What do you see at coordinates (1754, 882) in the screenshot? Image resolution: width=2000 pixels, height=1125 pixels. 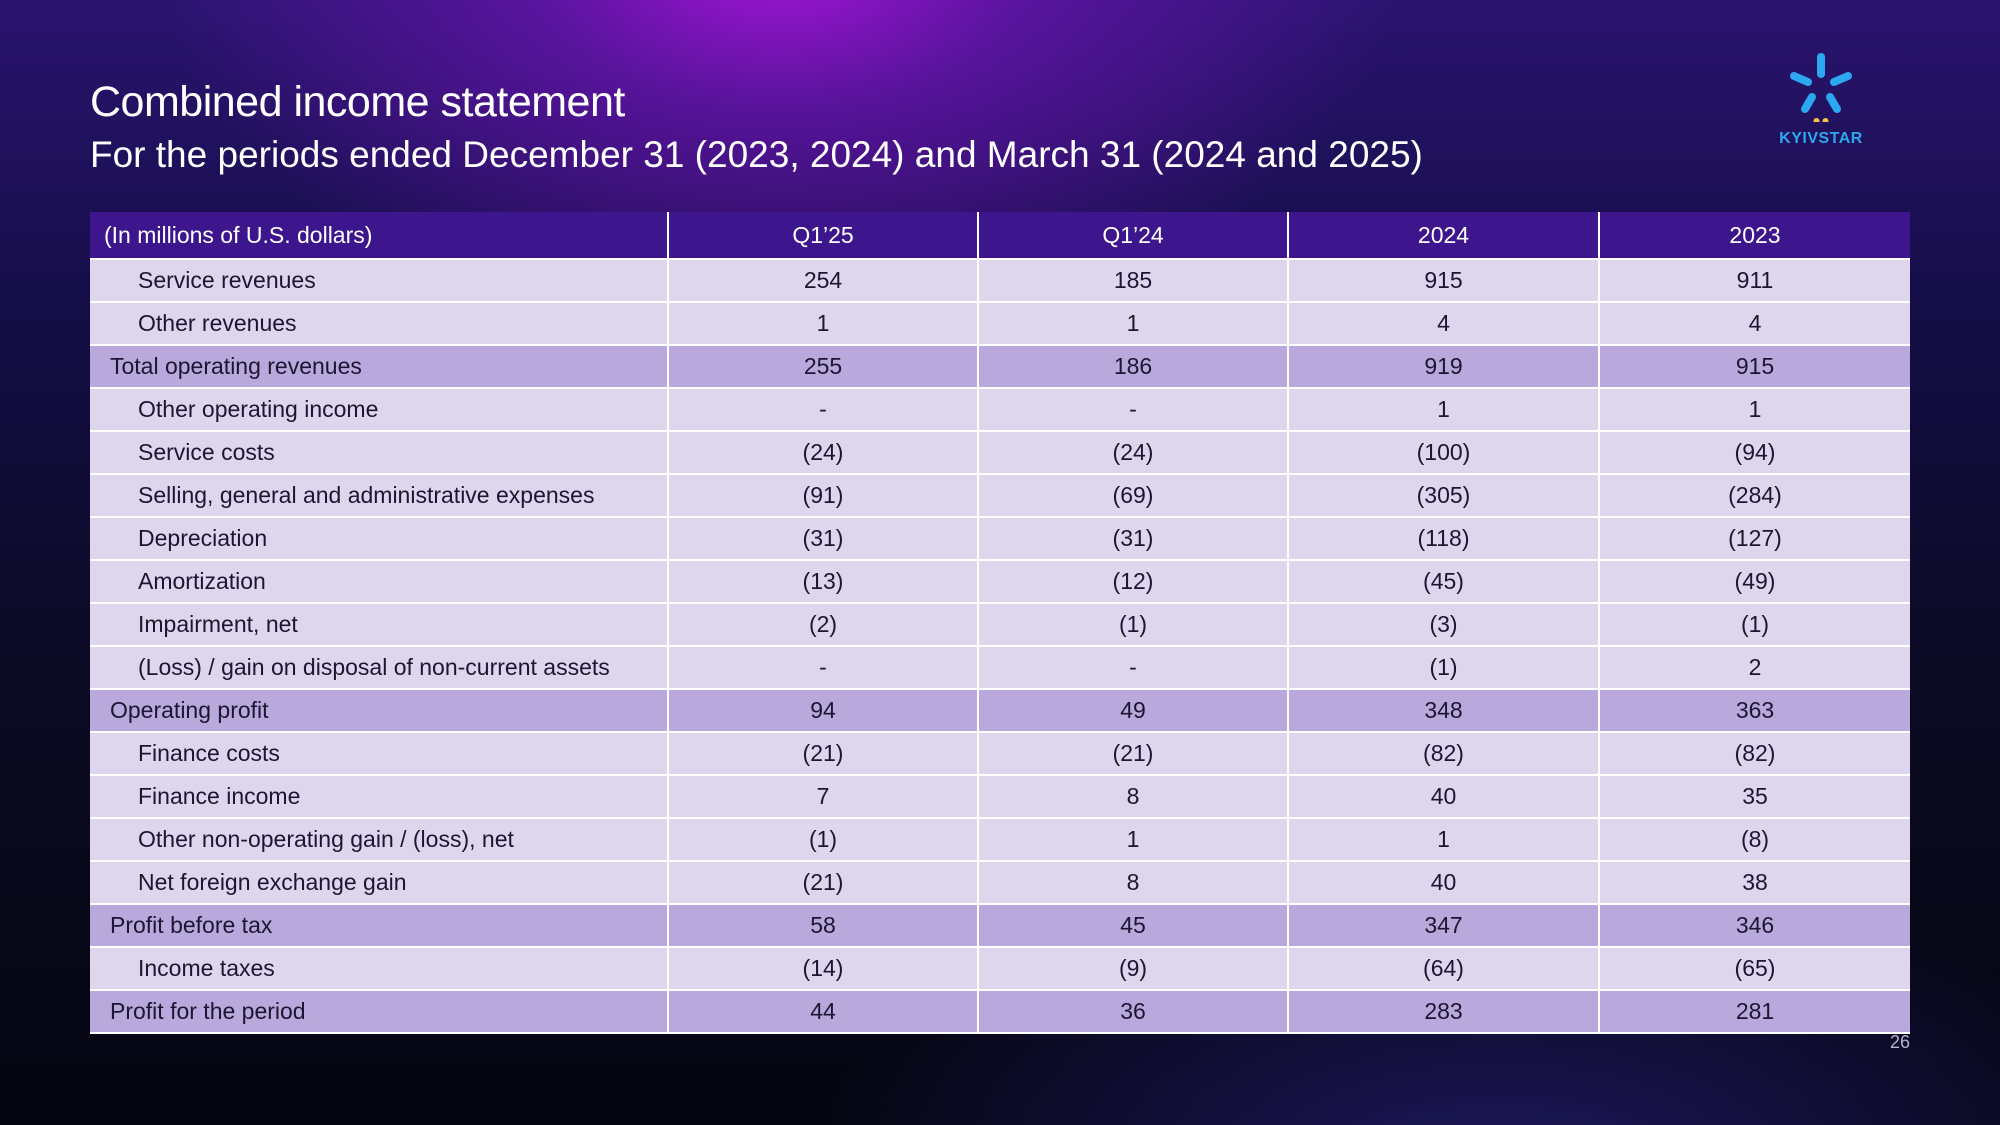 I see `row-value: 38` at bounding box center [1754, 882].